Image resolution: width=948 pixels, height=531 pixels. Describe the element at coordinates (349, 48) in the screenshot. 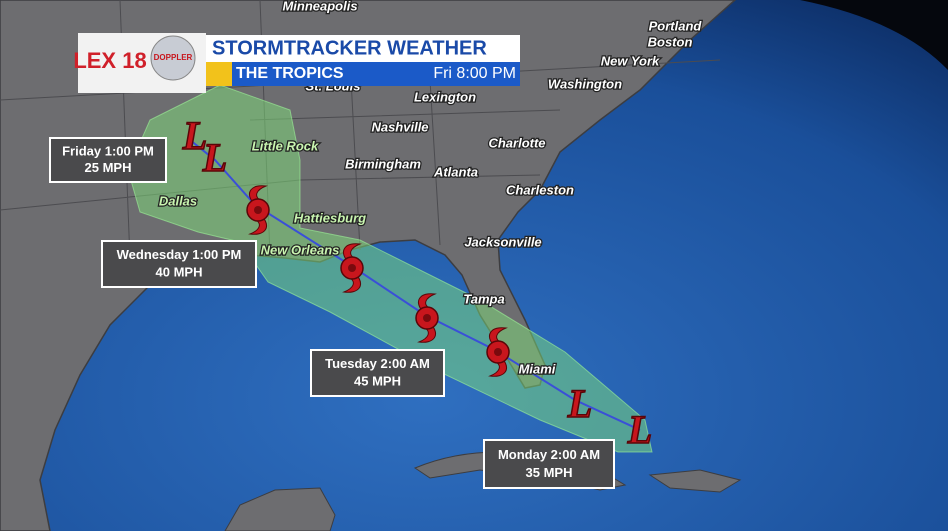

I see `title: STORMTRACKER WEATHER` at that location.